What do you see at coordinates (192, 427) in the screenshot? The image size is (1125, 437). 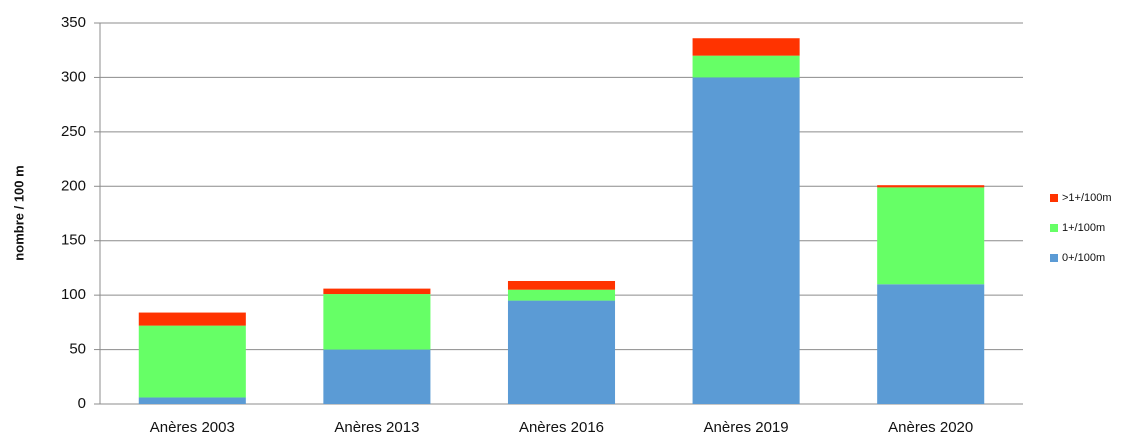 I see `x-tick-label: Anères 2003` at bounding box center [192, 427].